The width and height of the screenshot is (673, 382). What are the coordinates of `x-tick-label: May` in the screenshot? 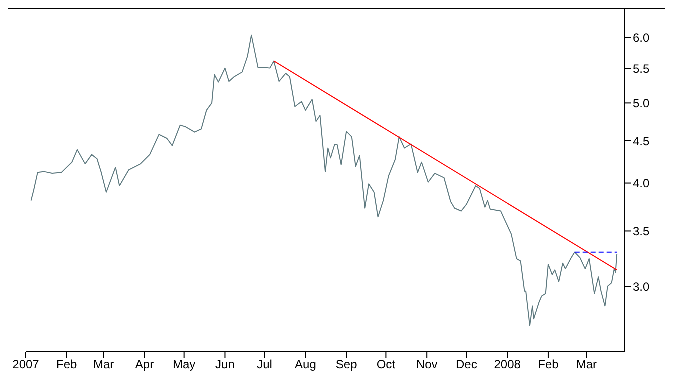 It's located at (184, 365).